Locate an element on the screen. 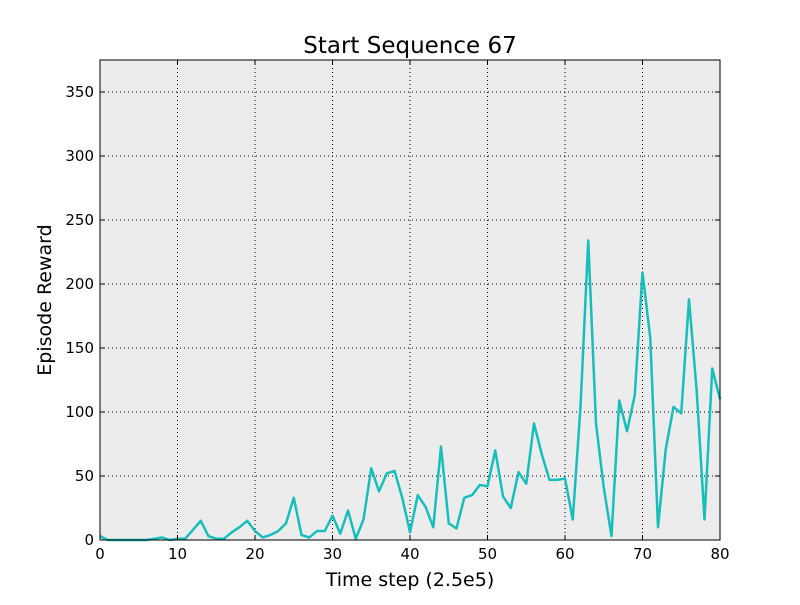 This screenshot has height=605, width=800. x-tick-label: 10 is located at coordinates (177, 554).